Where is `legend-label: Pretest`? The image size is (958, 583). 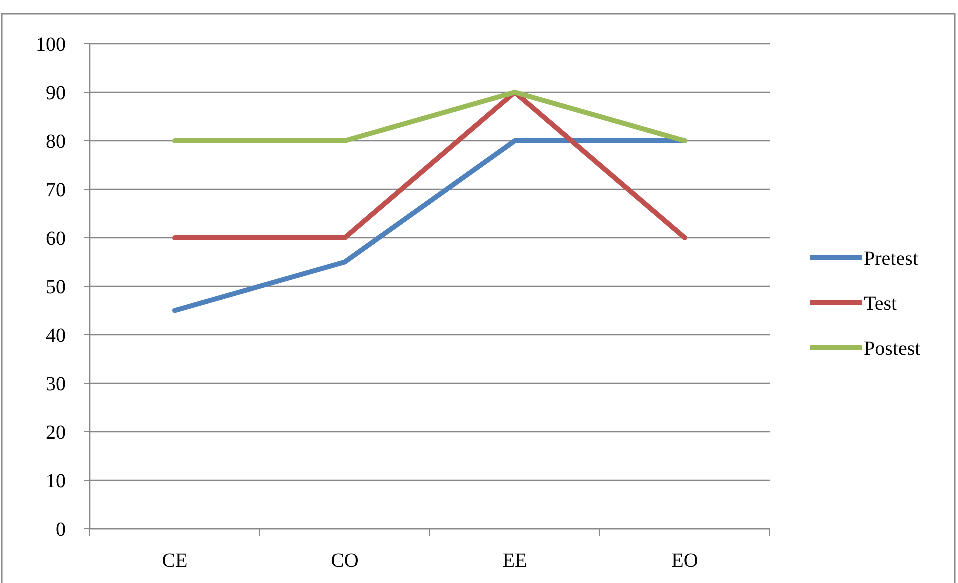 legend-label: Pretest is located at coordinates (891, 259).